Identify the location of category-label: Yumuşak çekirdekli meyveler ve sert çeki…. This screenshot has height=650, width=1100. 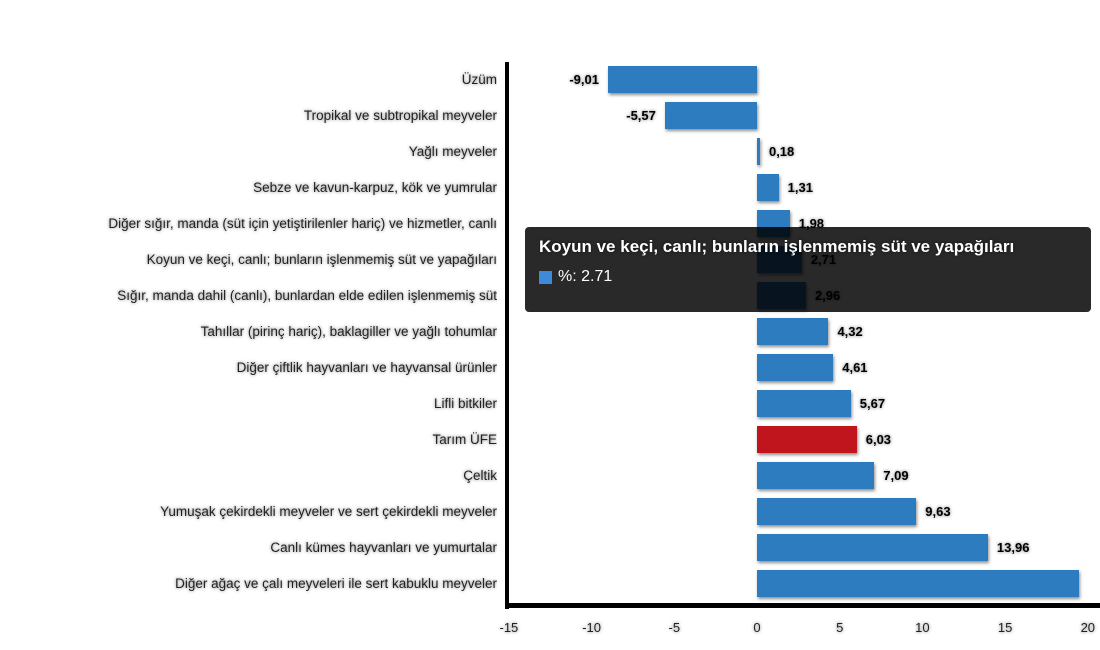
(328, 511).